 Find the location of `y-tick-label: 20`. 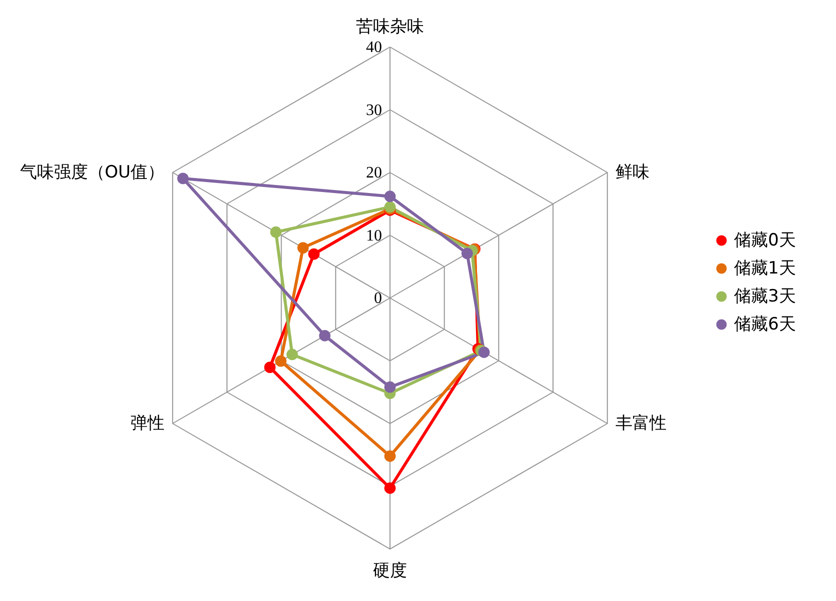

y-tick-label: 20 is located at coordinates (374, 173).